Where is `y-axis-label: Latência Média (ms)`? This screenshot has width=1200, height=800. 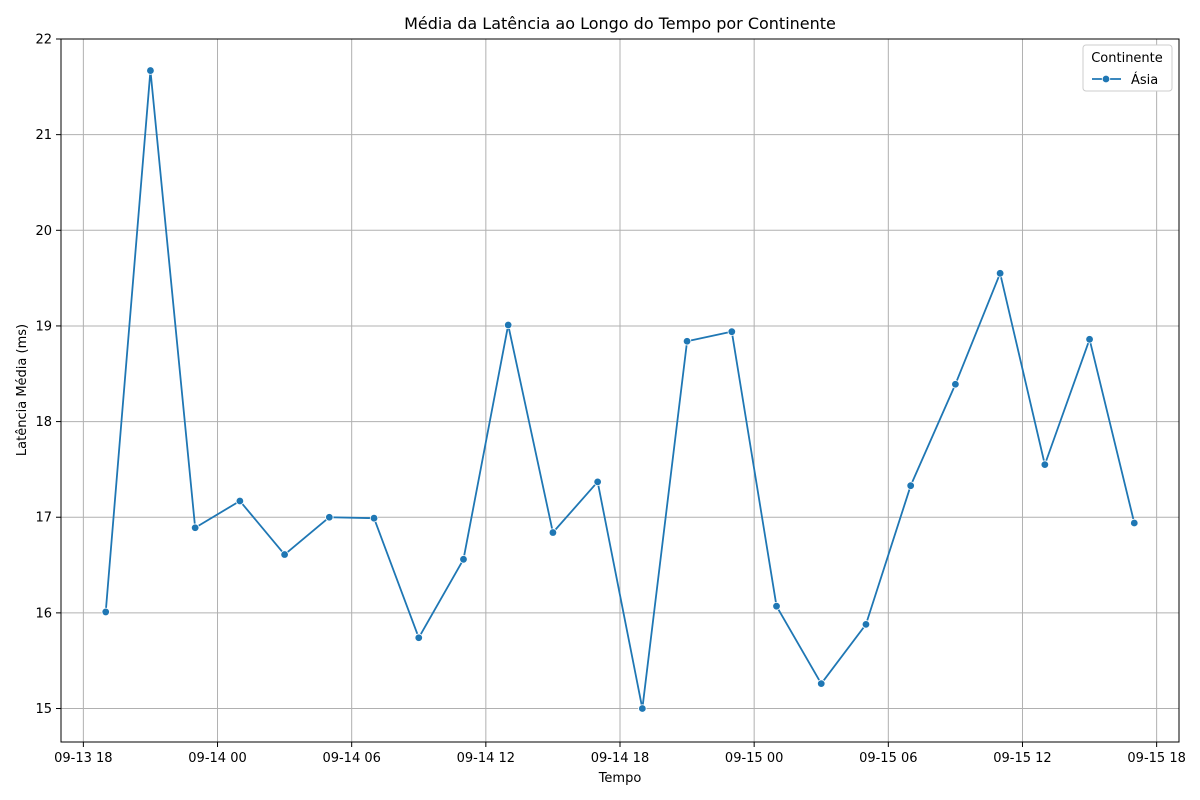 y-axis-label: Latência Média (ms) is located at coordinates (22, 390).